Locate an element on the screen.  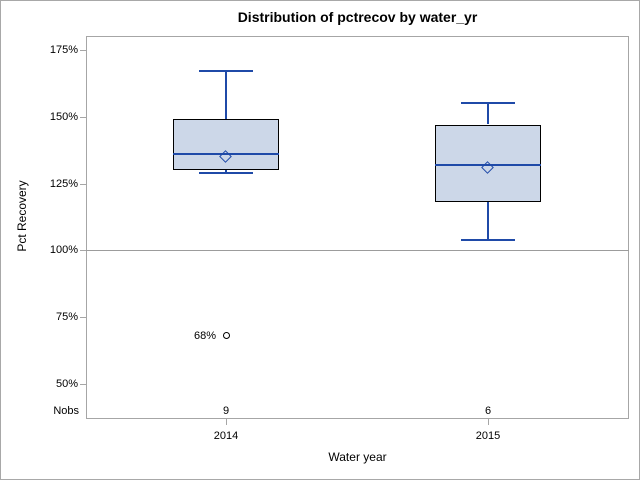
y-tick-label-150: 150% is located at coordinates (63, 117).